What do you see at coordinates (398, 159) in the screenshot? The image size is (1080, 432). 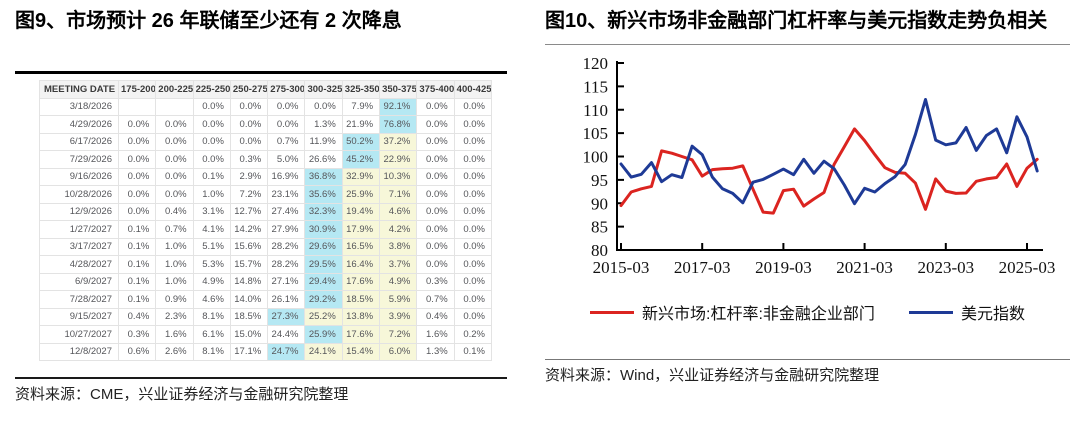 I see `probability-cell: 22.9%` at bounding box center [398, 159].